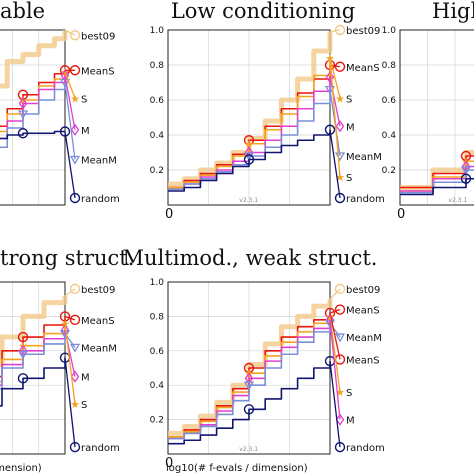 This screenshot has height=474, width=474. What do you see at coordinates (34, 59) in the screenshot?
I see `series-line-best09` at bounding box center [34, 59].